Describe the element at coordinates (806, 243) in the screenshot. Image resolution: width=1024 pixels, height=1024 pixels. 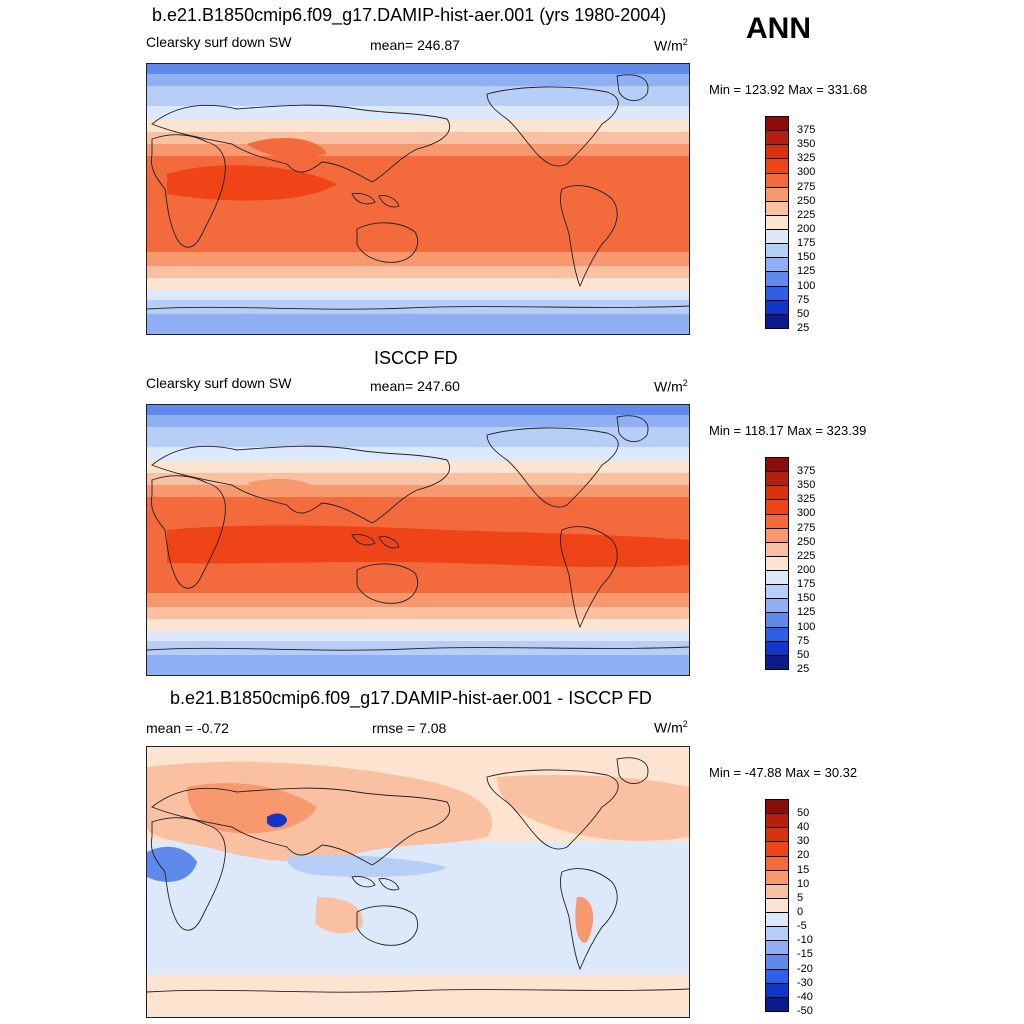
I see `colorbar-tick-label: 175` at that location.